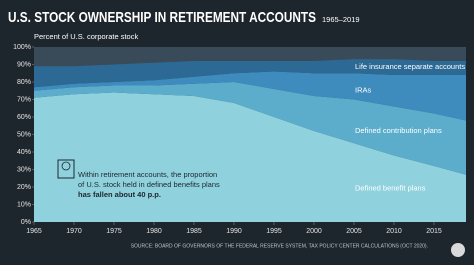  What do you see at coordinates (234, 231) in the screenshot?
I see `x-tick-label: 1990` at bounding box center [234, 231].